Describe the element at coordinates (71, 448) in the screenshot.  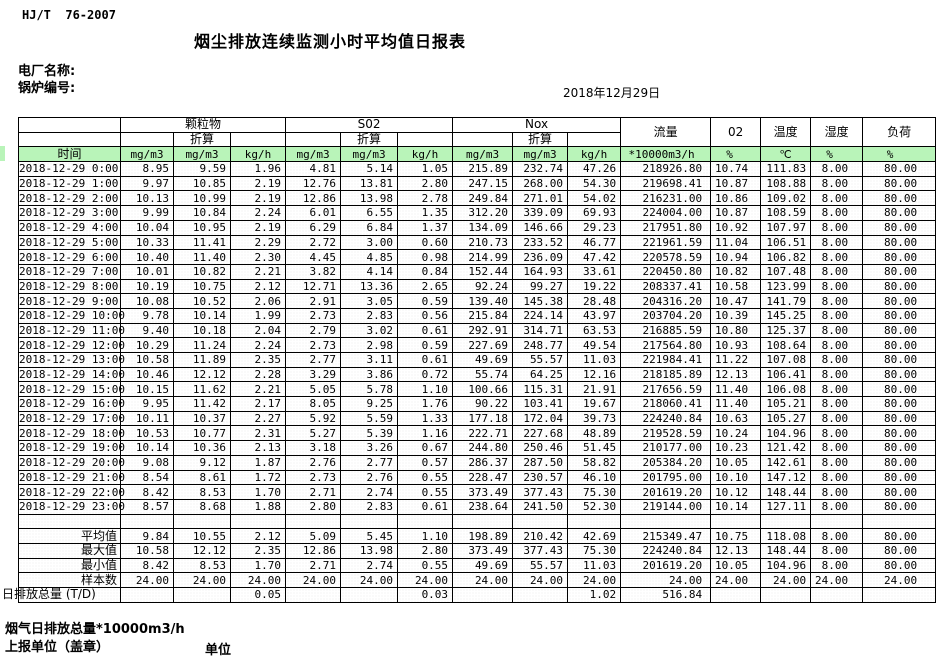
I see `time-cell: 2018-12-29 19:00` at that location.